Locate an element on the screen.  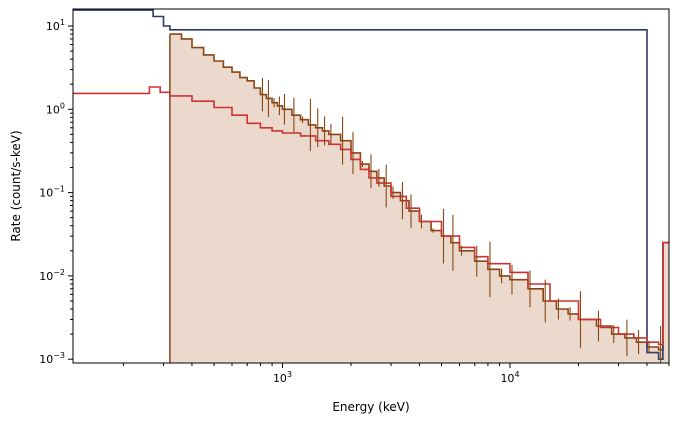
y-tick-label: 10⁻² is located at coordinates (52, 275).